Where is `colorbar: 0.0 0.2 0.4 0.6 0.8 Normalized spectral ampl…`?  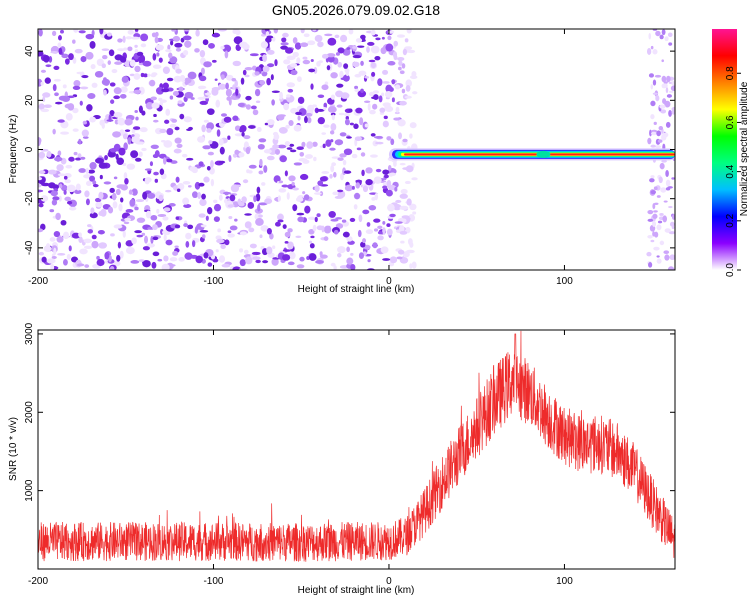 colorbar: 0.0 0.2 0.4 0.6 0.8 Normalized spectral ampl… is located at coordinates (731, 153).